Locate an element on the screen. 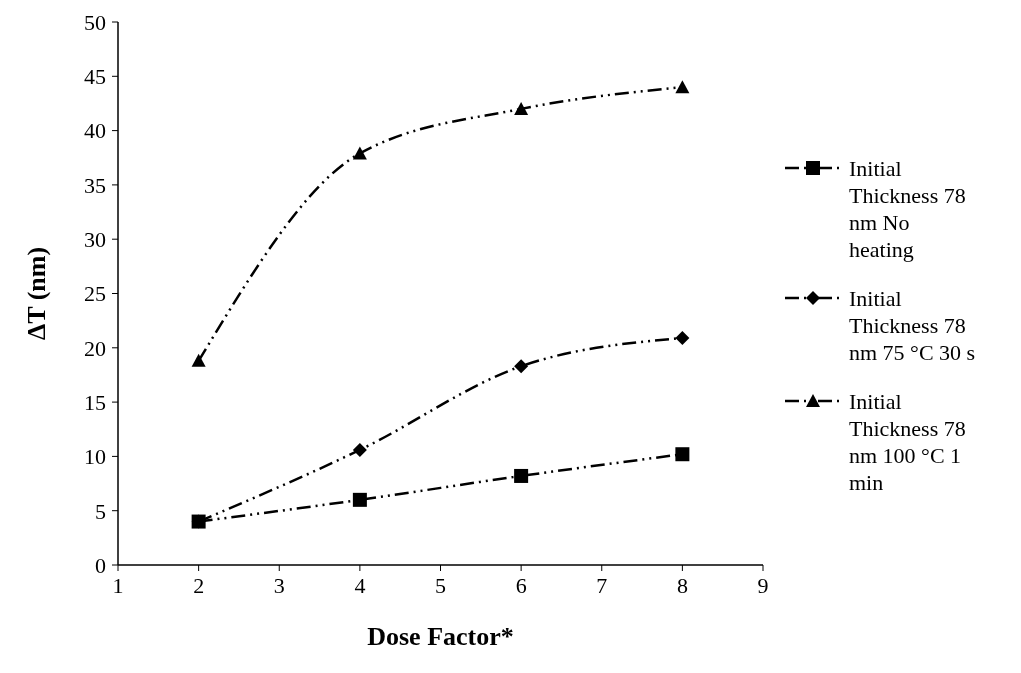 This screenshot has width=1021, height=673. legend-label: Initial Thickness 78 nm 75 °C 30 s is located at coordinates (913, 325).